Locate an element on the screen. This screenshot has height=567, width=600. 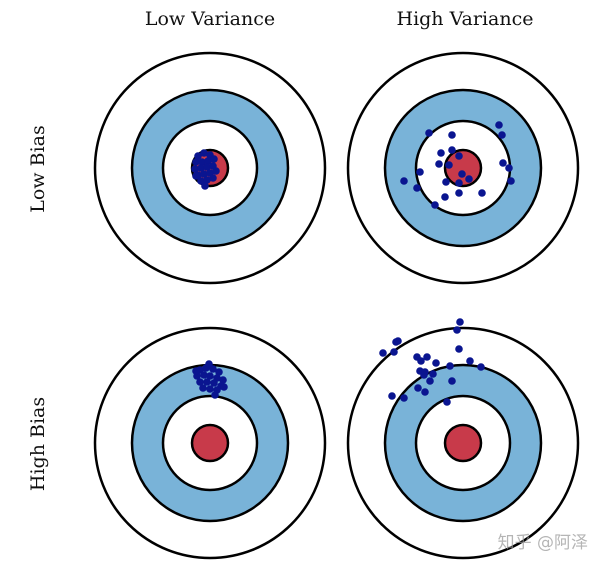
column-label-low-variance: Low Variance is located at coordinates (210, 19).